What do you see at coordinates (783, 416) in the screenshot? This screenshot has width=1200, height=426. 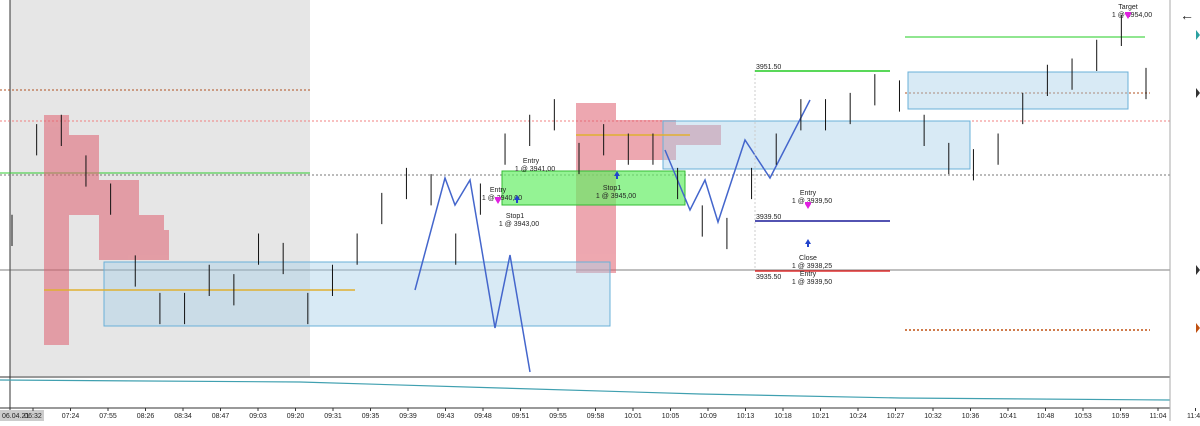 I see `time-label: 10:18` at bounding box center [783, 416].